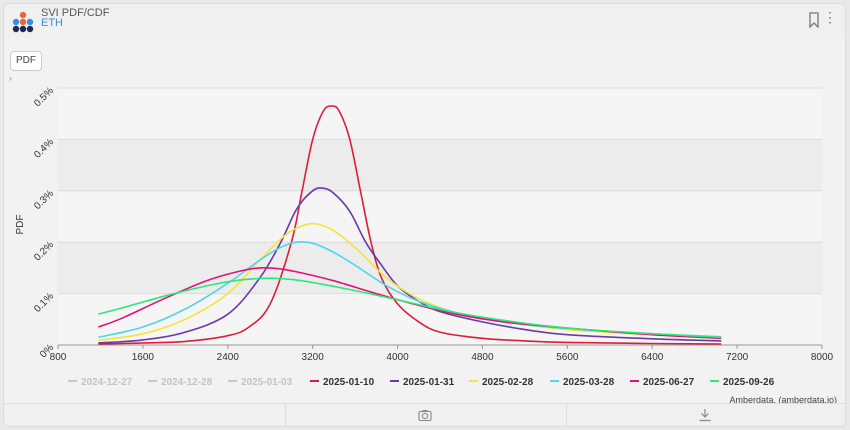 The height and width of the screenshot is (430, 850). Describe the element at coordinates (429, 382) in the screenshot. I see `legend-label: 2025-01-31` at that location.